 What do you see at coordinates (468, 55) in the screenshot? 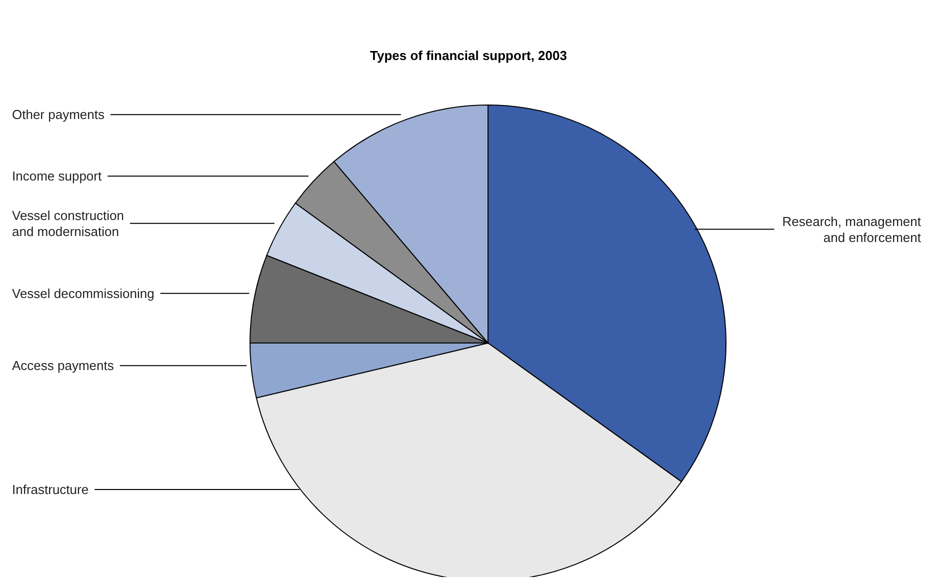
I see `chart-title: Types of financial support, 2003` at bounding box center [468, 55].